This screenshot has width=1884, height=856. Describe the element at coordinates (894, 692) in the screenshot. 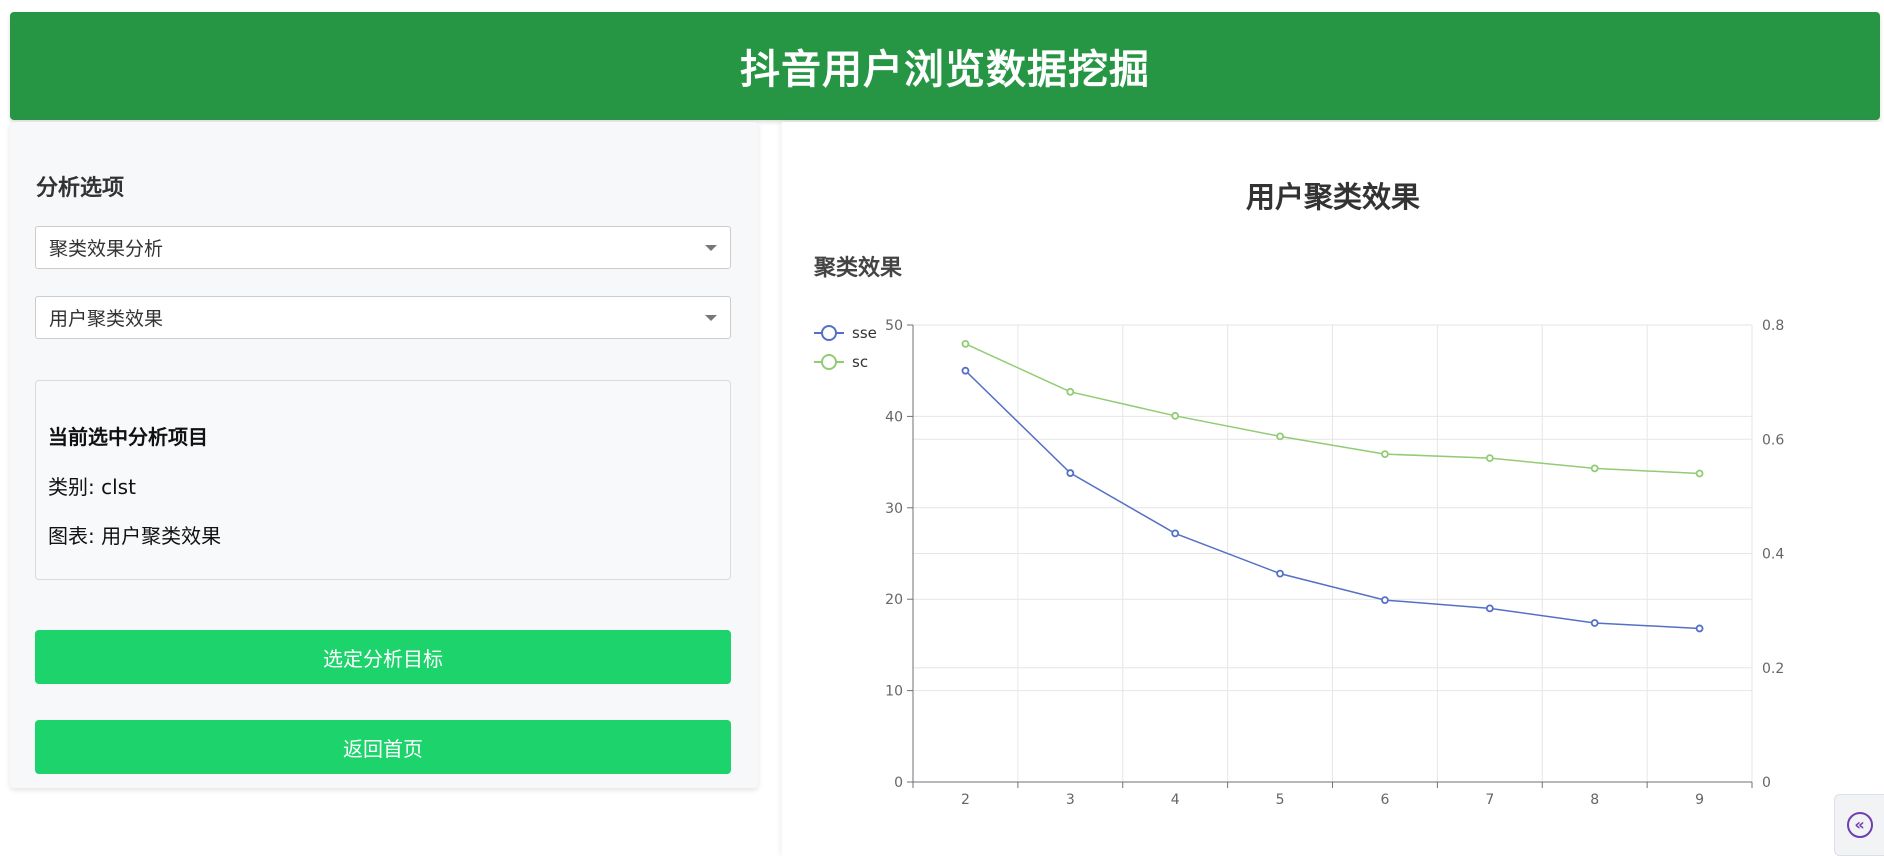

I see `y-left-tick-label: 10` at that location.